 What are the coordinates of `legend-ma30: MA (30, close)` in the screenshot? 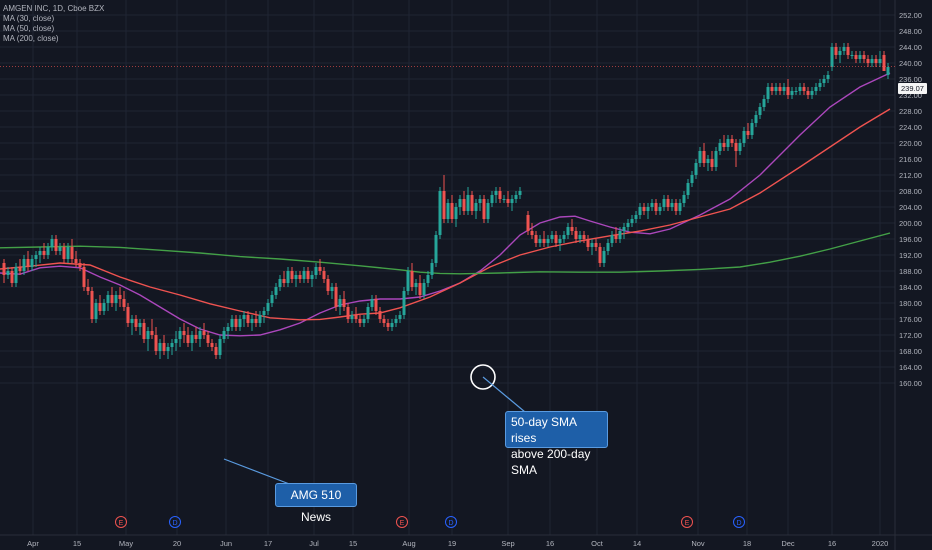 It's located at (29, 18).